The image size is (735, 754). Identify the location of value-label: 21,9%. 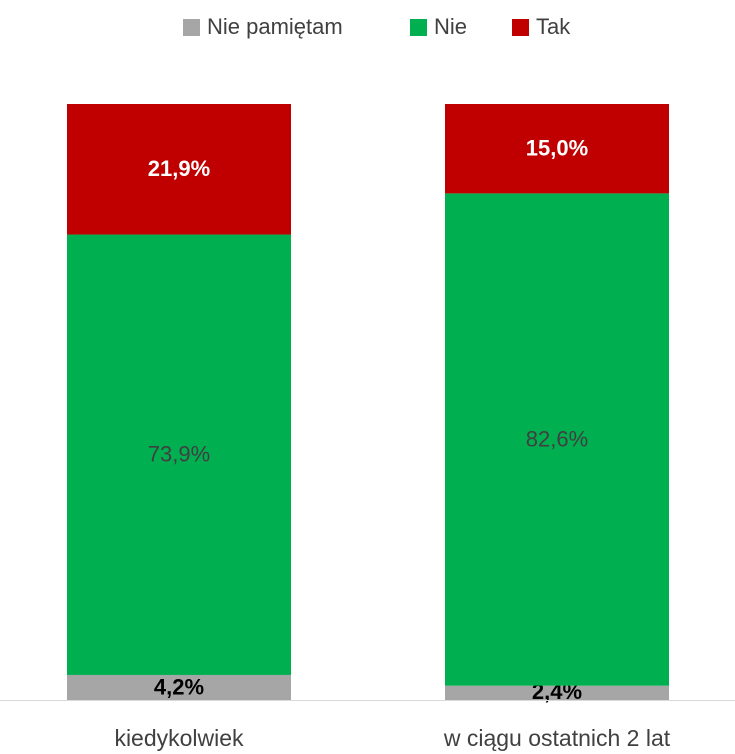
(179, 168).